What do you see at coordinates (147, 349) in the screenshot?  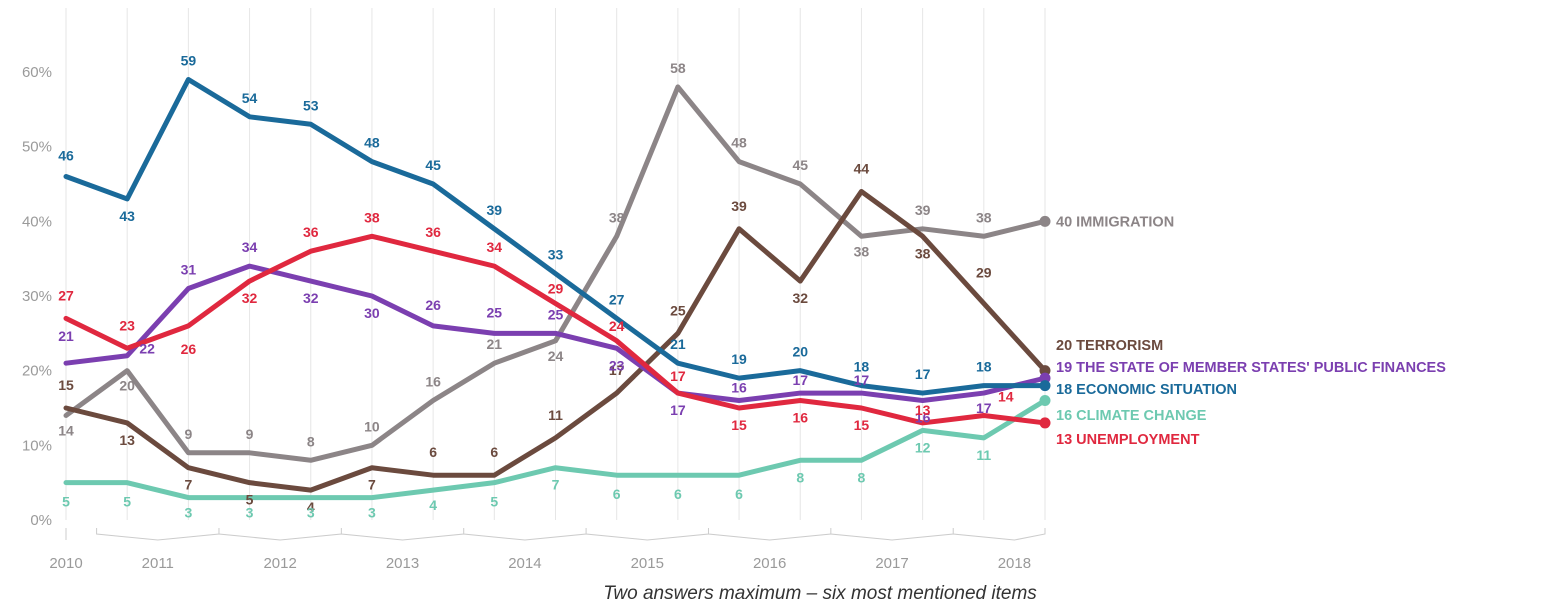 I see `data-label-public-finances: 22` at bounding box center [147, 349].